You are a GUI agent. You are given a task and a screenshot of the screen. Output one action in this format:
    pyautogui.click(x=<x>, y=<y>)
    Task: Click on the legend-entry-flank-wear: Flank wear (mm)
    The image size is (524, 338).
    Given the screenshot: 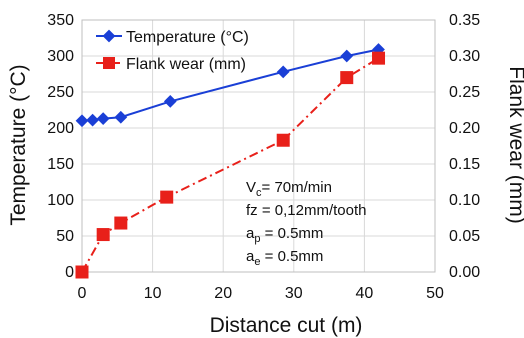 What is the action you would take?
    pyautogui.click(x=171, y=64)
    